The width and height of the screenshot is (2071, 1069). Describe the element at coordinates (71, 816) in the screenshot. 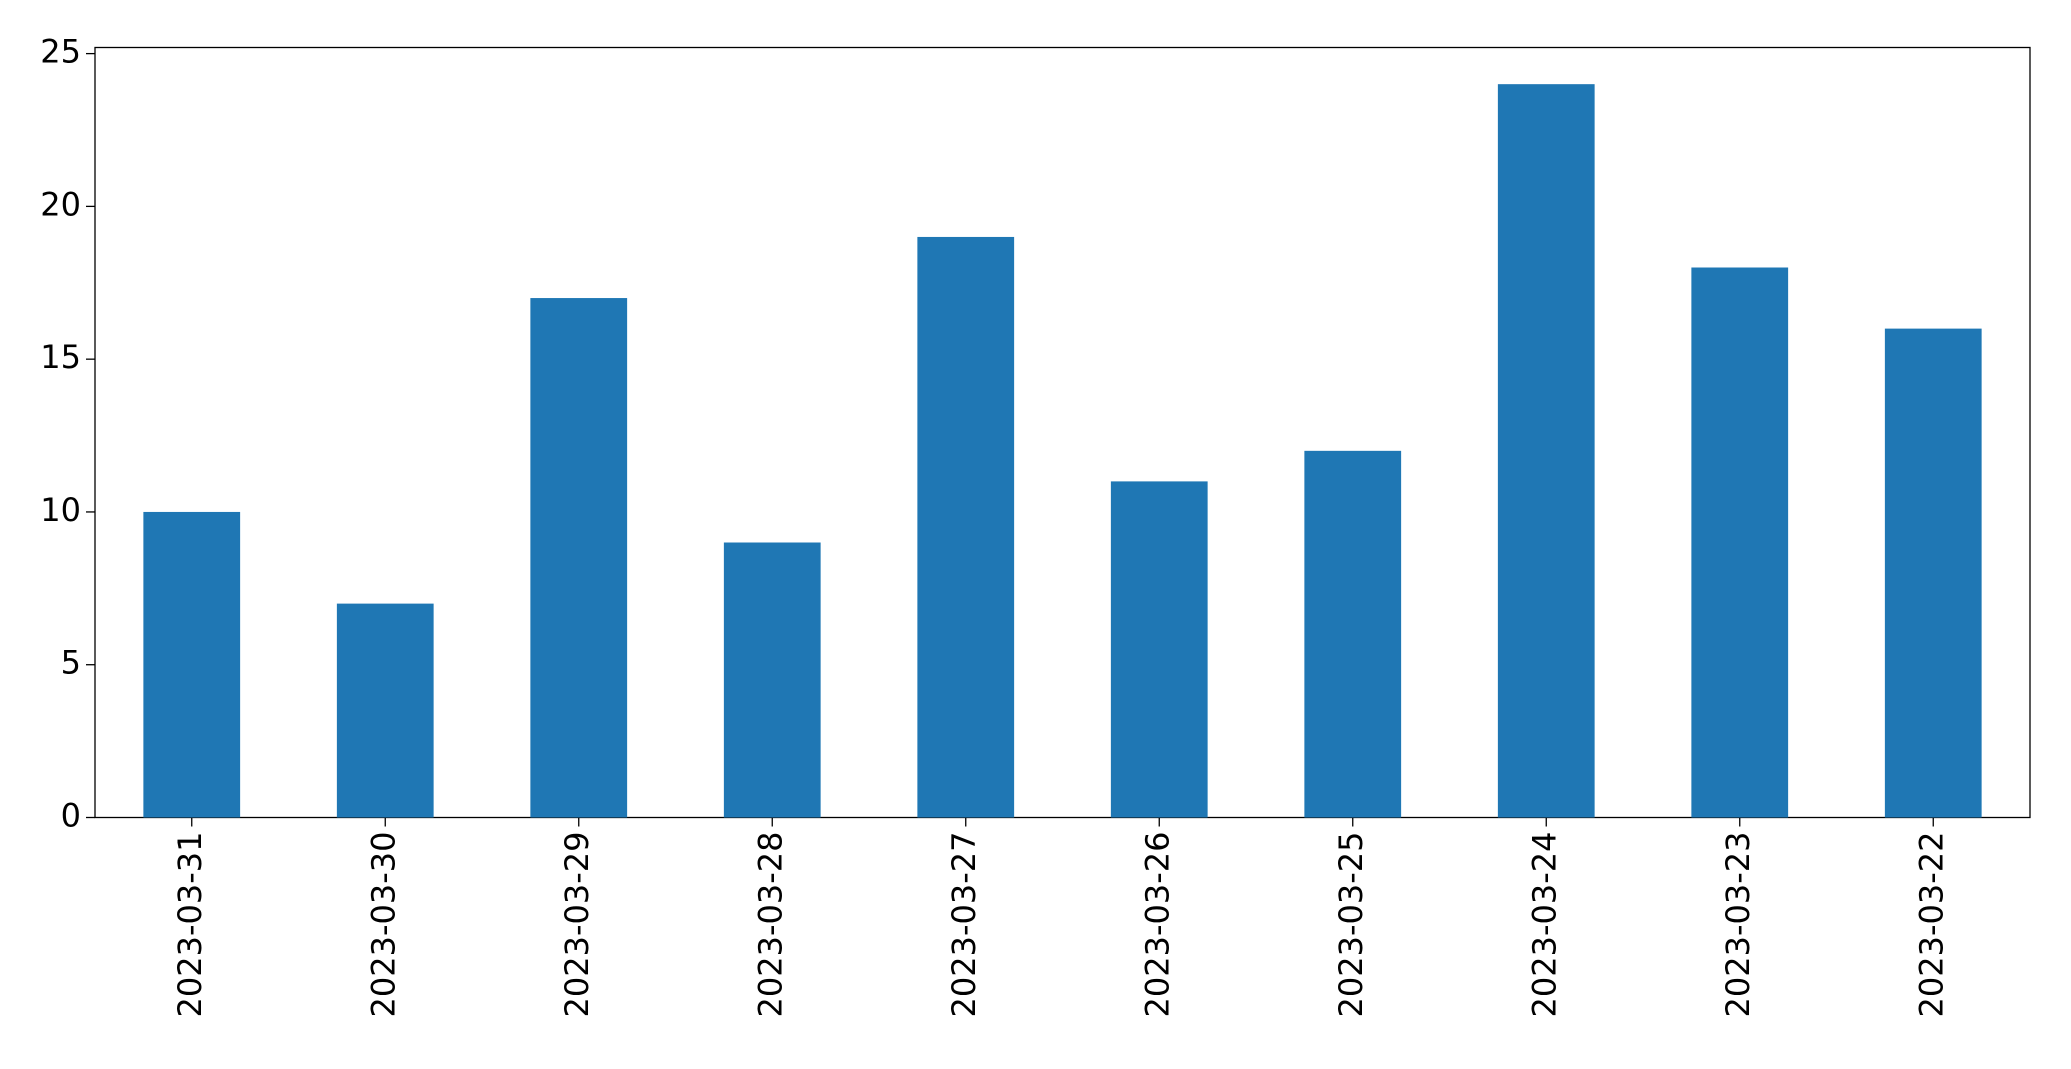

I see `y-tick-label: 0` at that location.